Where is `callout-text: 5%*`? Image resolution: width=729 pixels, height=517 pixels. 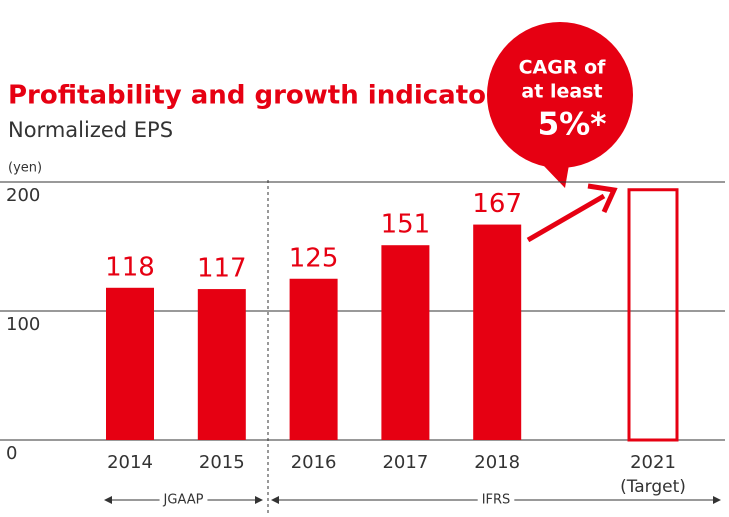
callout-text: 5%* is located at coordinates (572, 125).